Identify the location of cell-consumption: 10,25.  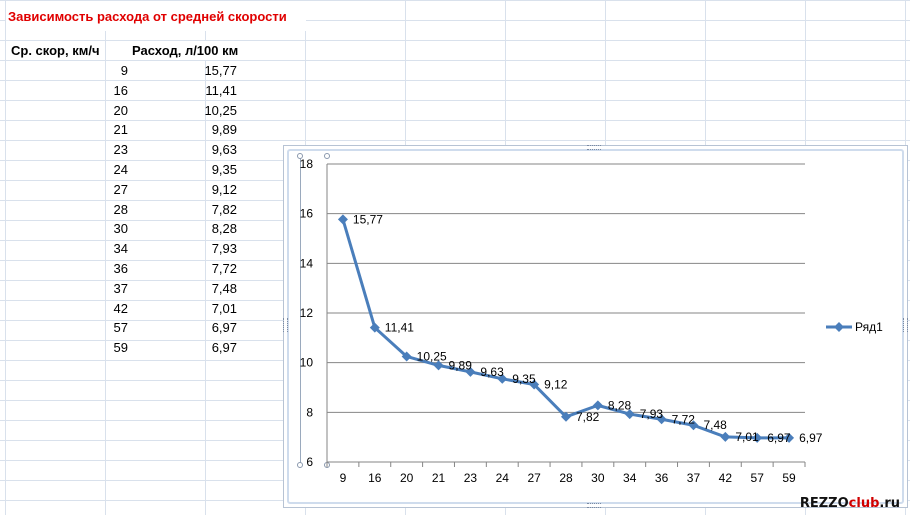
(220, 110).